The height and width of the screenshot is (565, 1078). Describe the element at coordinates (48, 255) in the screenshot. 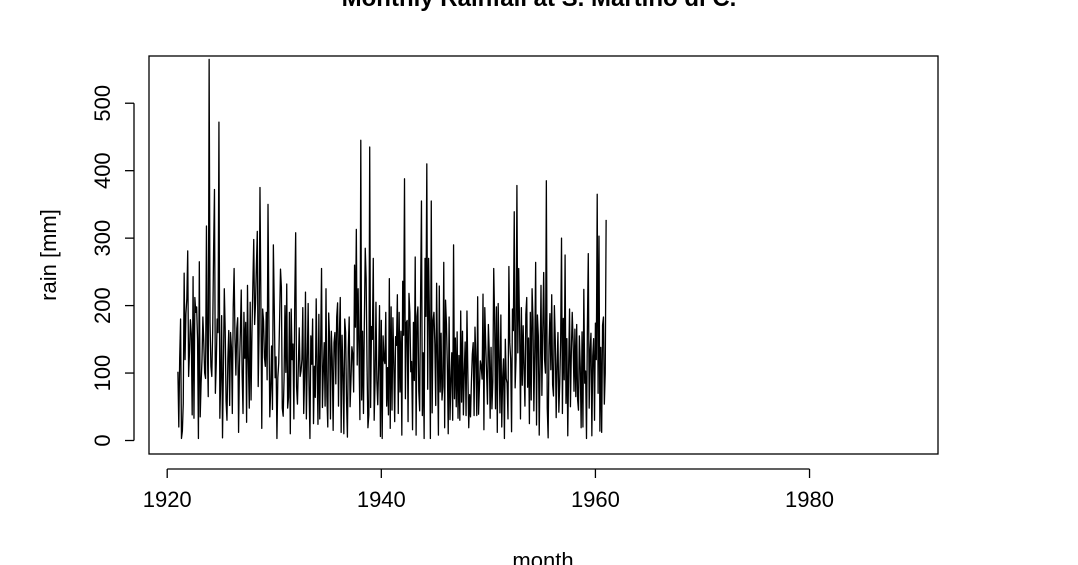

I see `y-axis-title: rain [mm]` at that location.